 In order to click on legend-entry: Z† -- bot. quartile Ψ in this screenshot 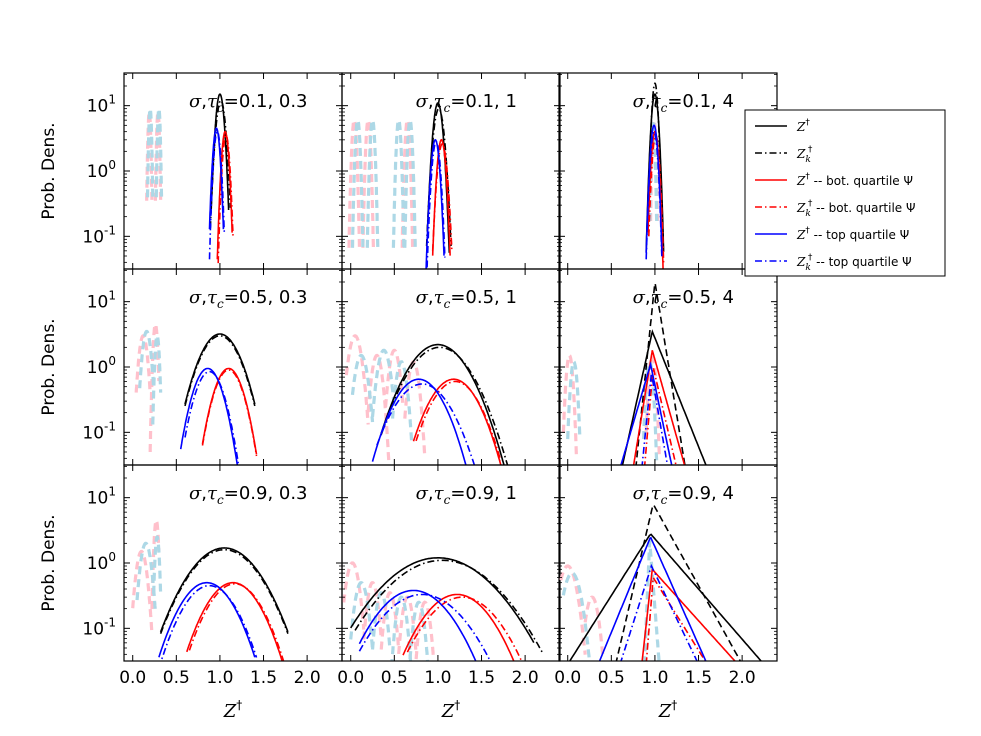, I will do `click(834, 180)`.